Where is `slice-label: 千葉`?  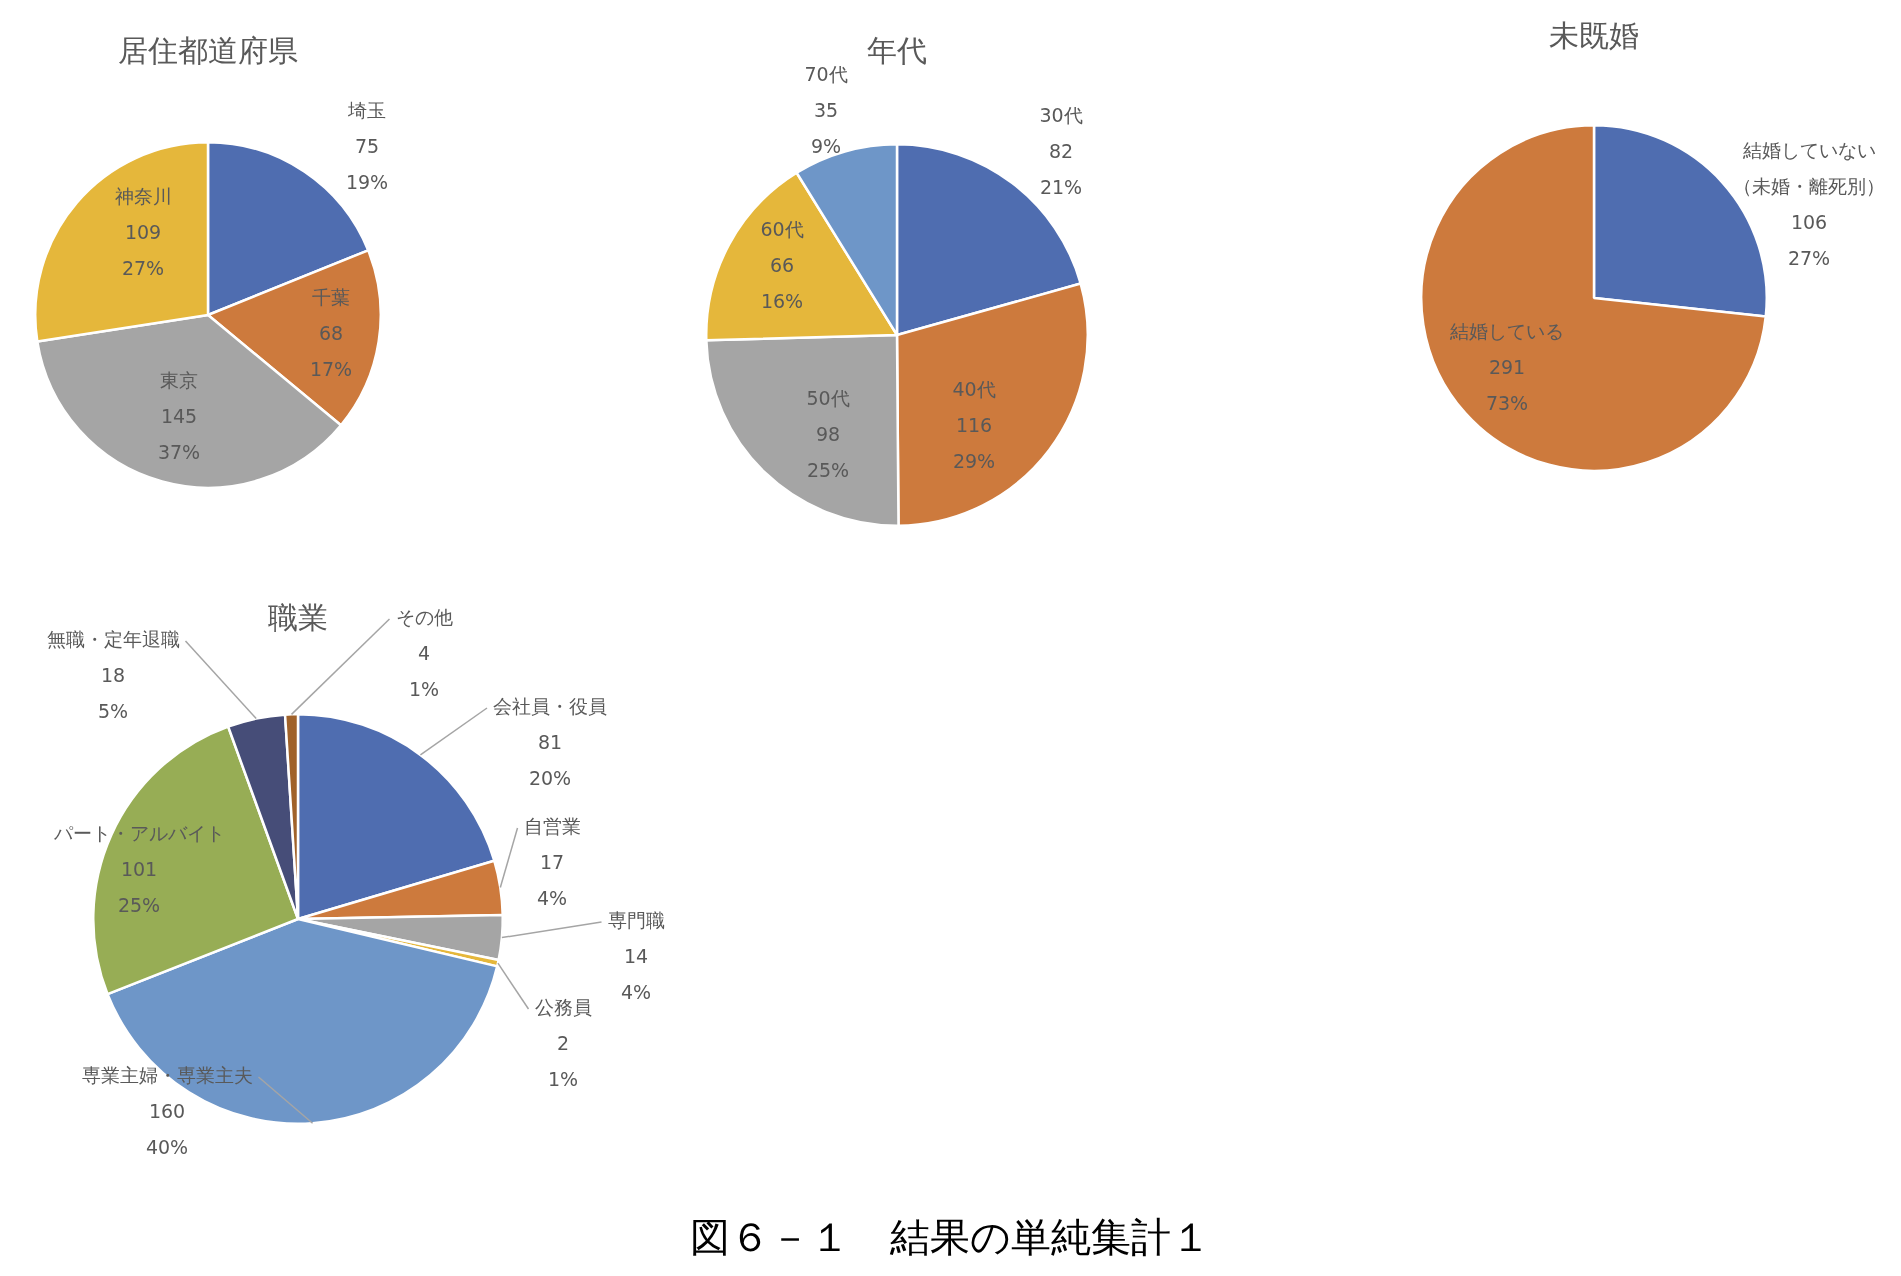
slice-label: 千葉 is located at coordinates (331, 296).